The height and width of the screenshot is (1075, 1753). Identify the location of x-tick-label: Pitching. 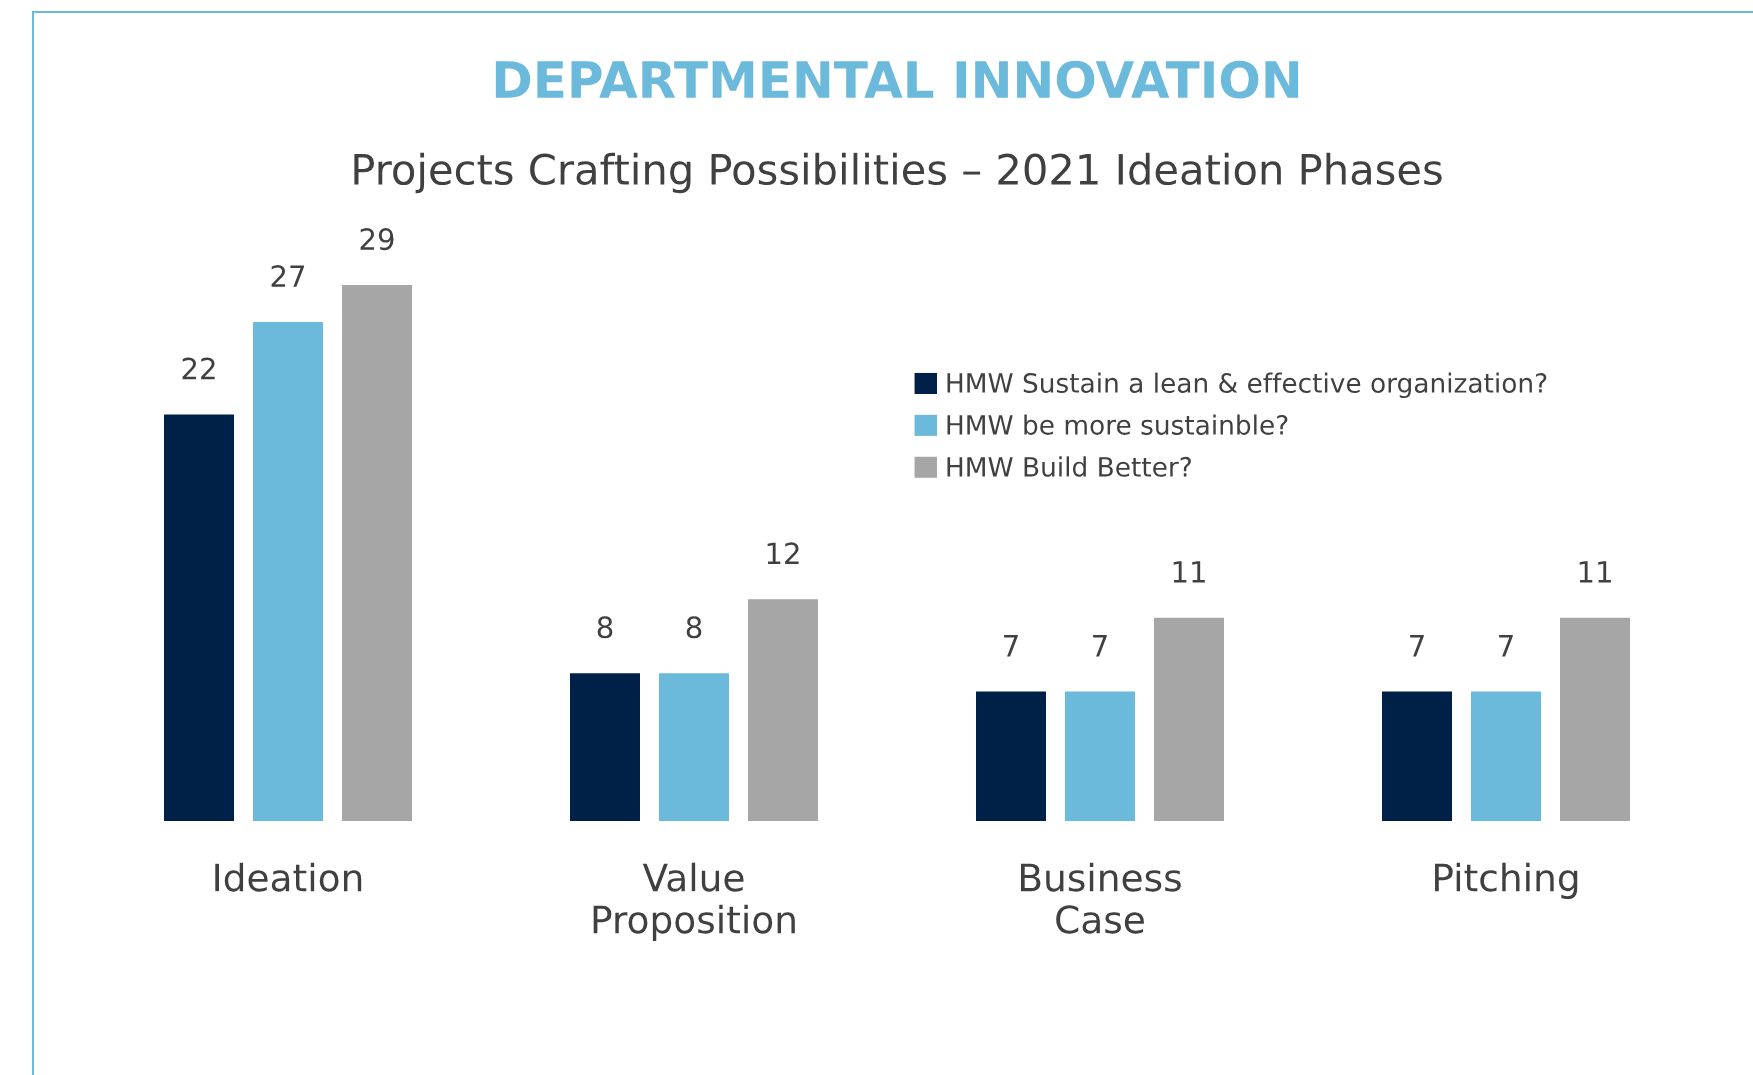
(1506, 880).